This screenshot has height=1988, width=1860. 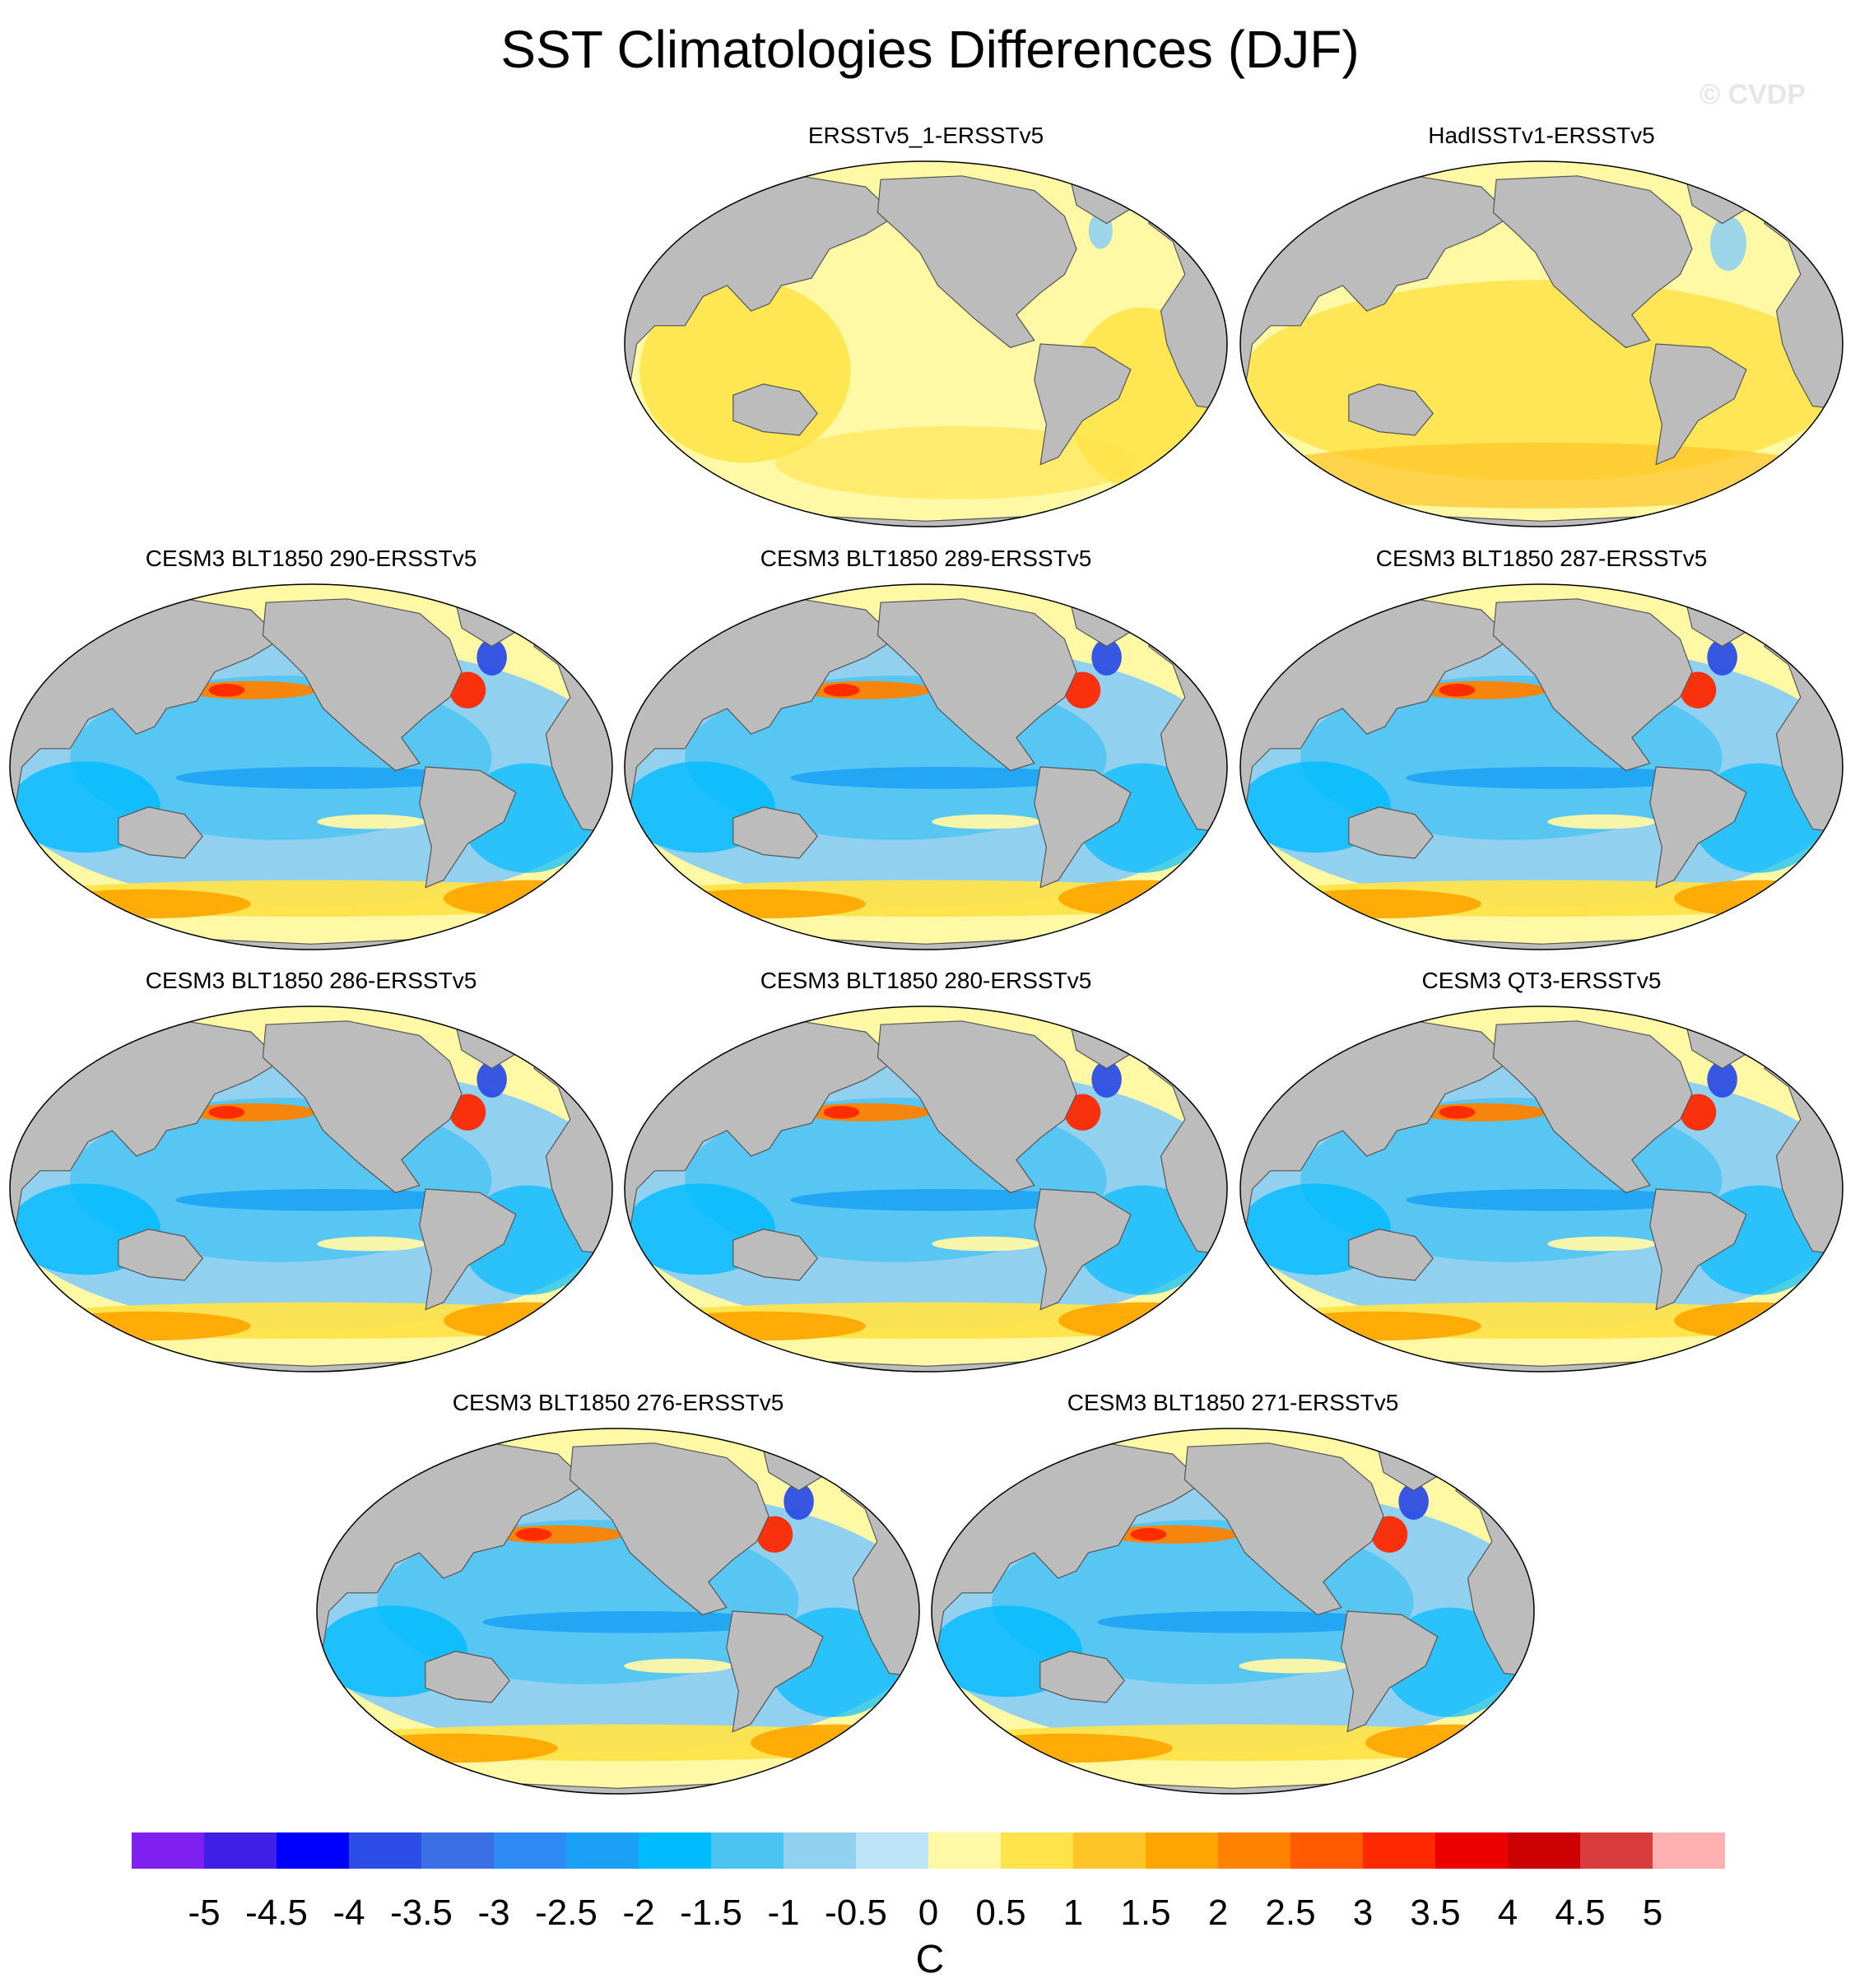 I want to click on colorbar-tick-label: 5, so click(x=1652, y=1913).